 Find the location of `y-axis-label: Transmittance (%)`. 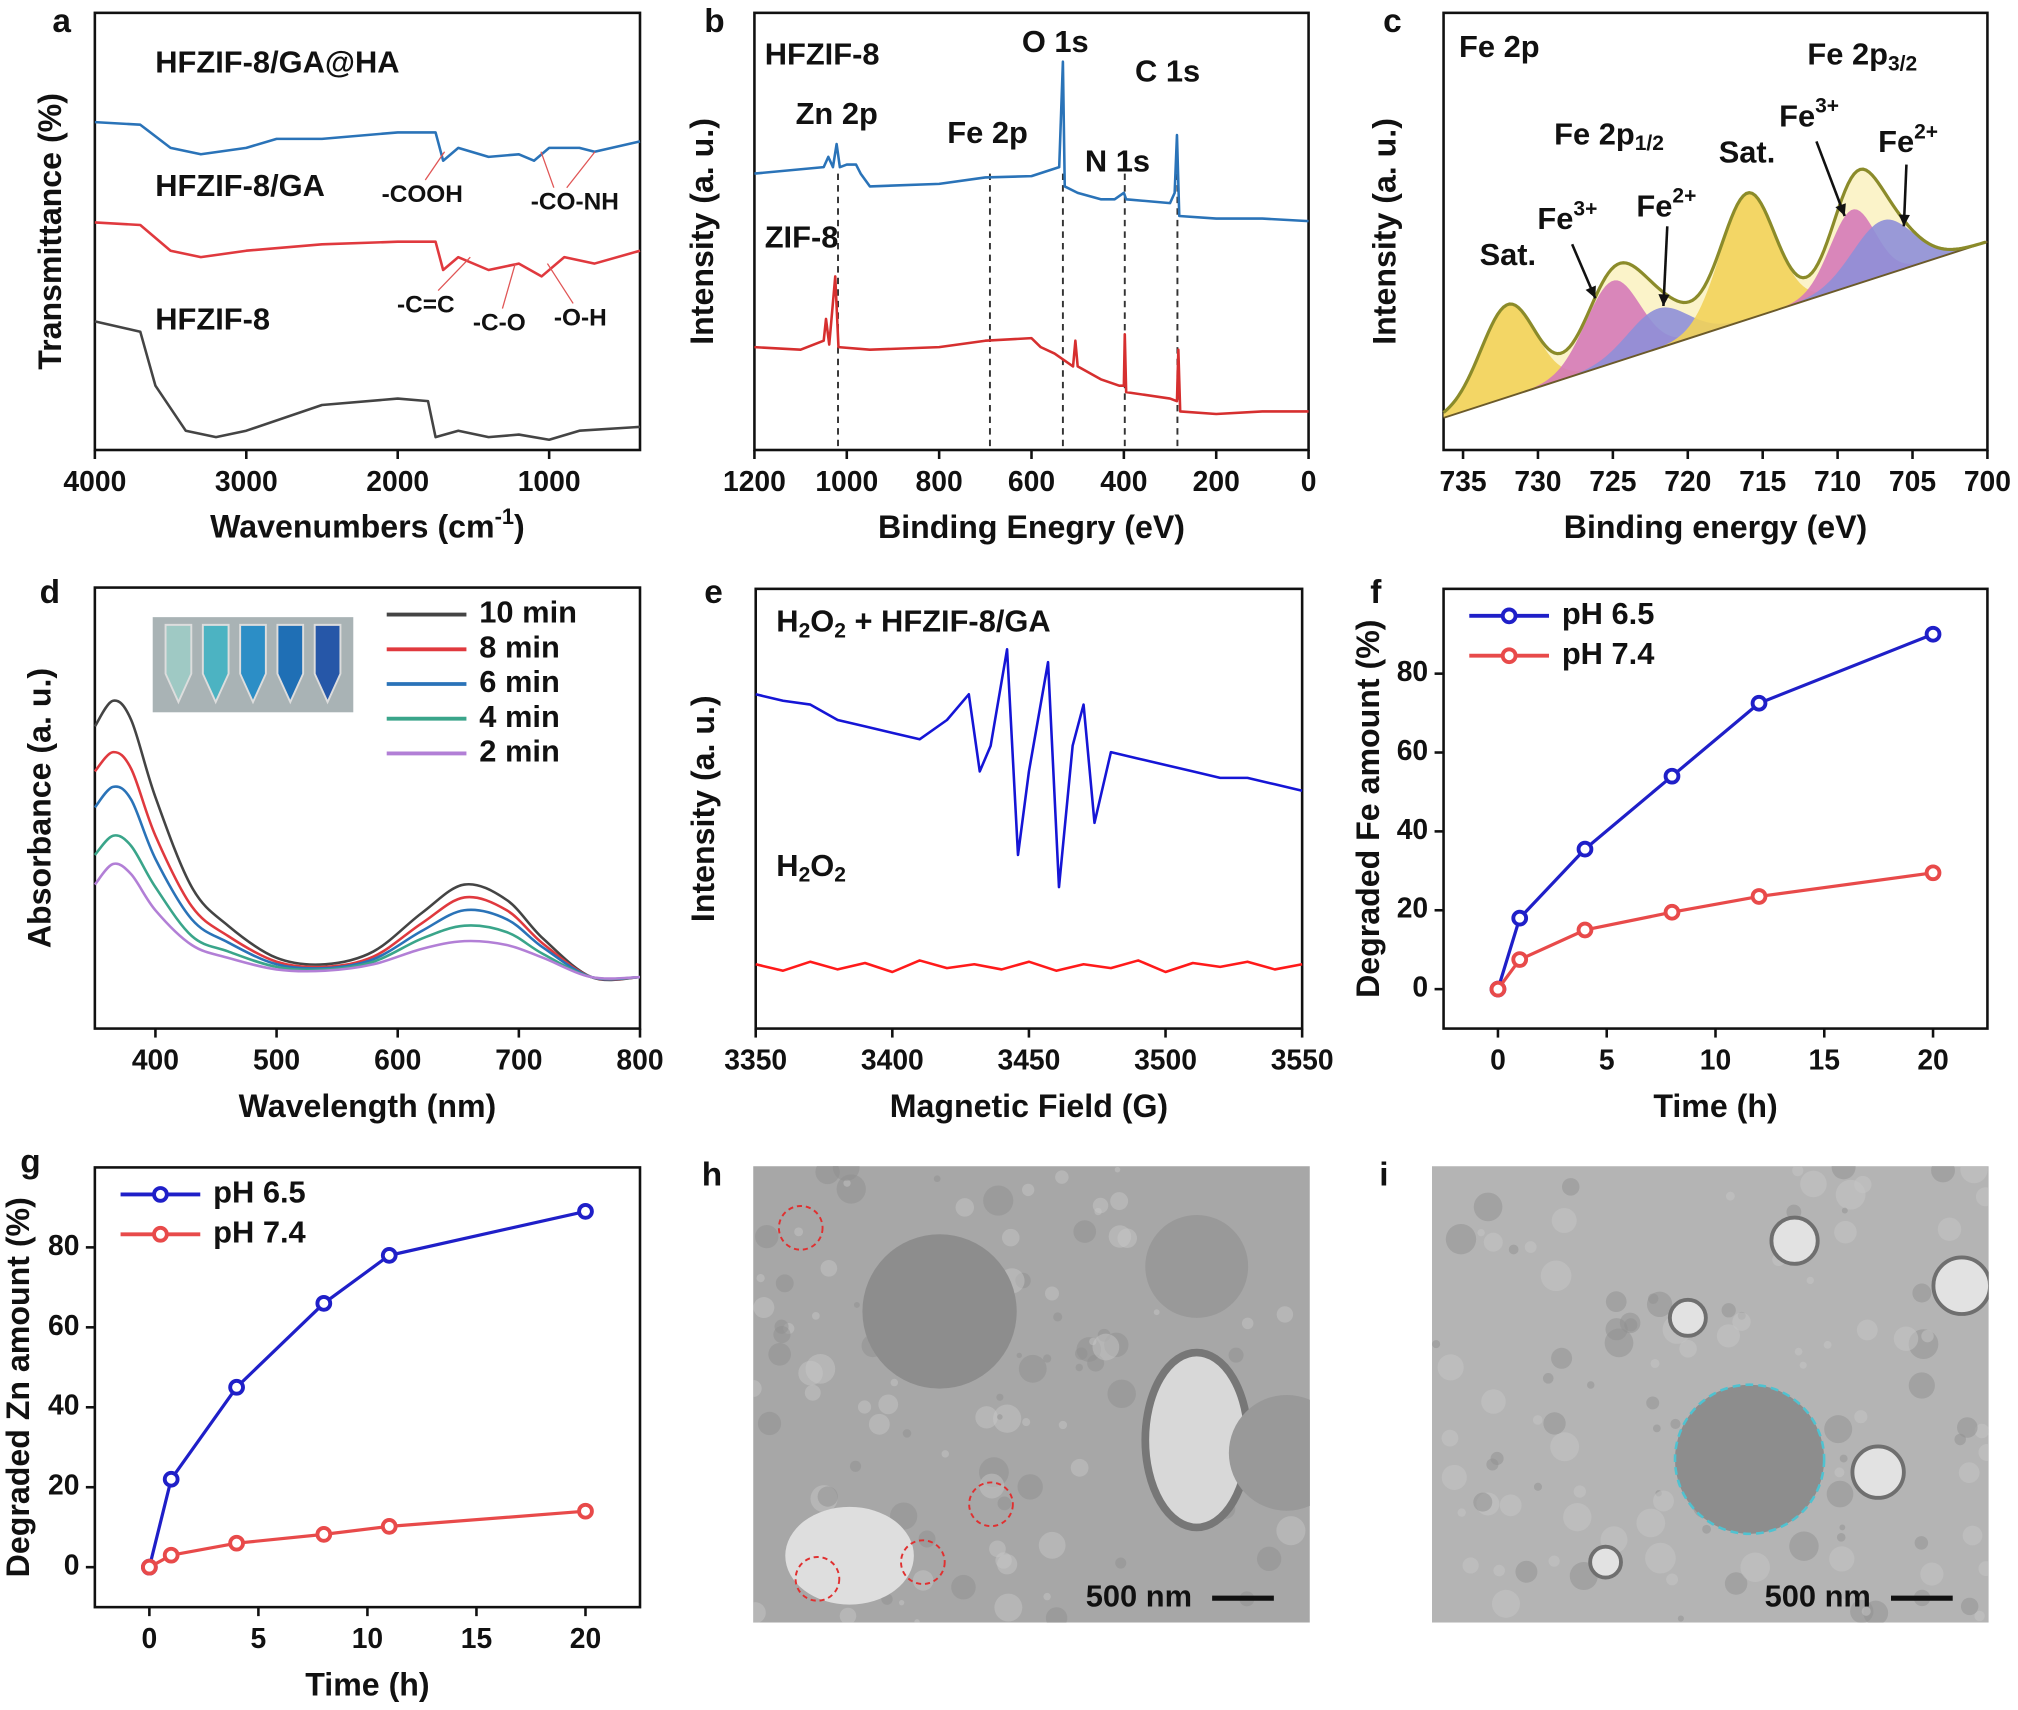

y-axis-label: Transmittance (%) is located at coordinates (50, 231).